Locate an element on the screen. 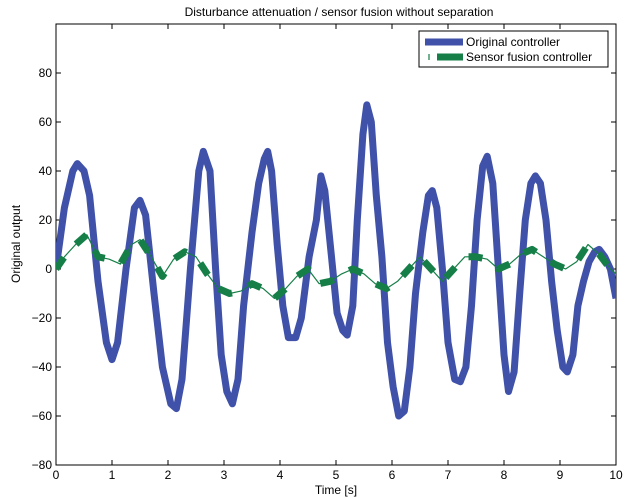 This screenshot has height=498, width=631. legend-box is located at coordinates (513, 49).